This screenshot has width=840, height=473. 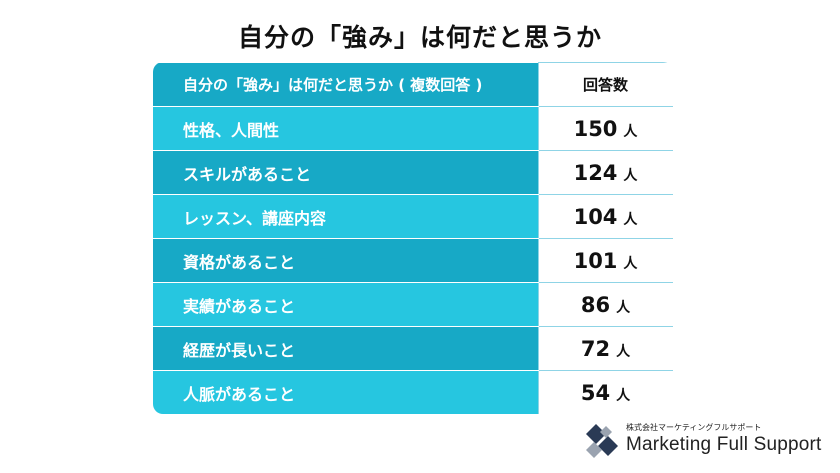 I want to click on row-number: 104, so click(x=595, y=216).